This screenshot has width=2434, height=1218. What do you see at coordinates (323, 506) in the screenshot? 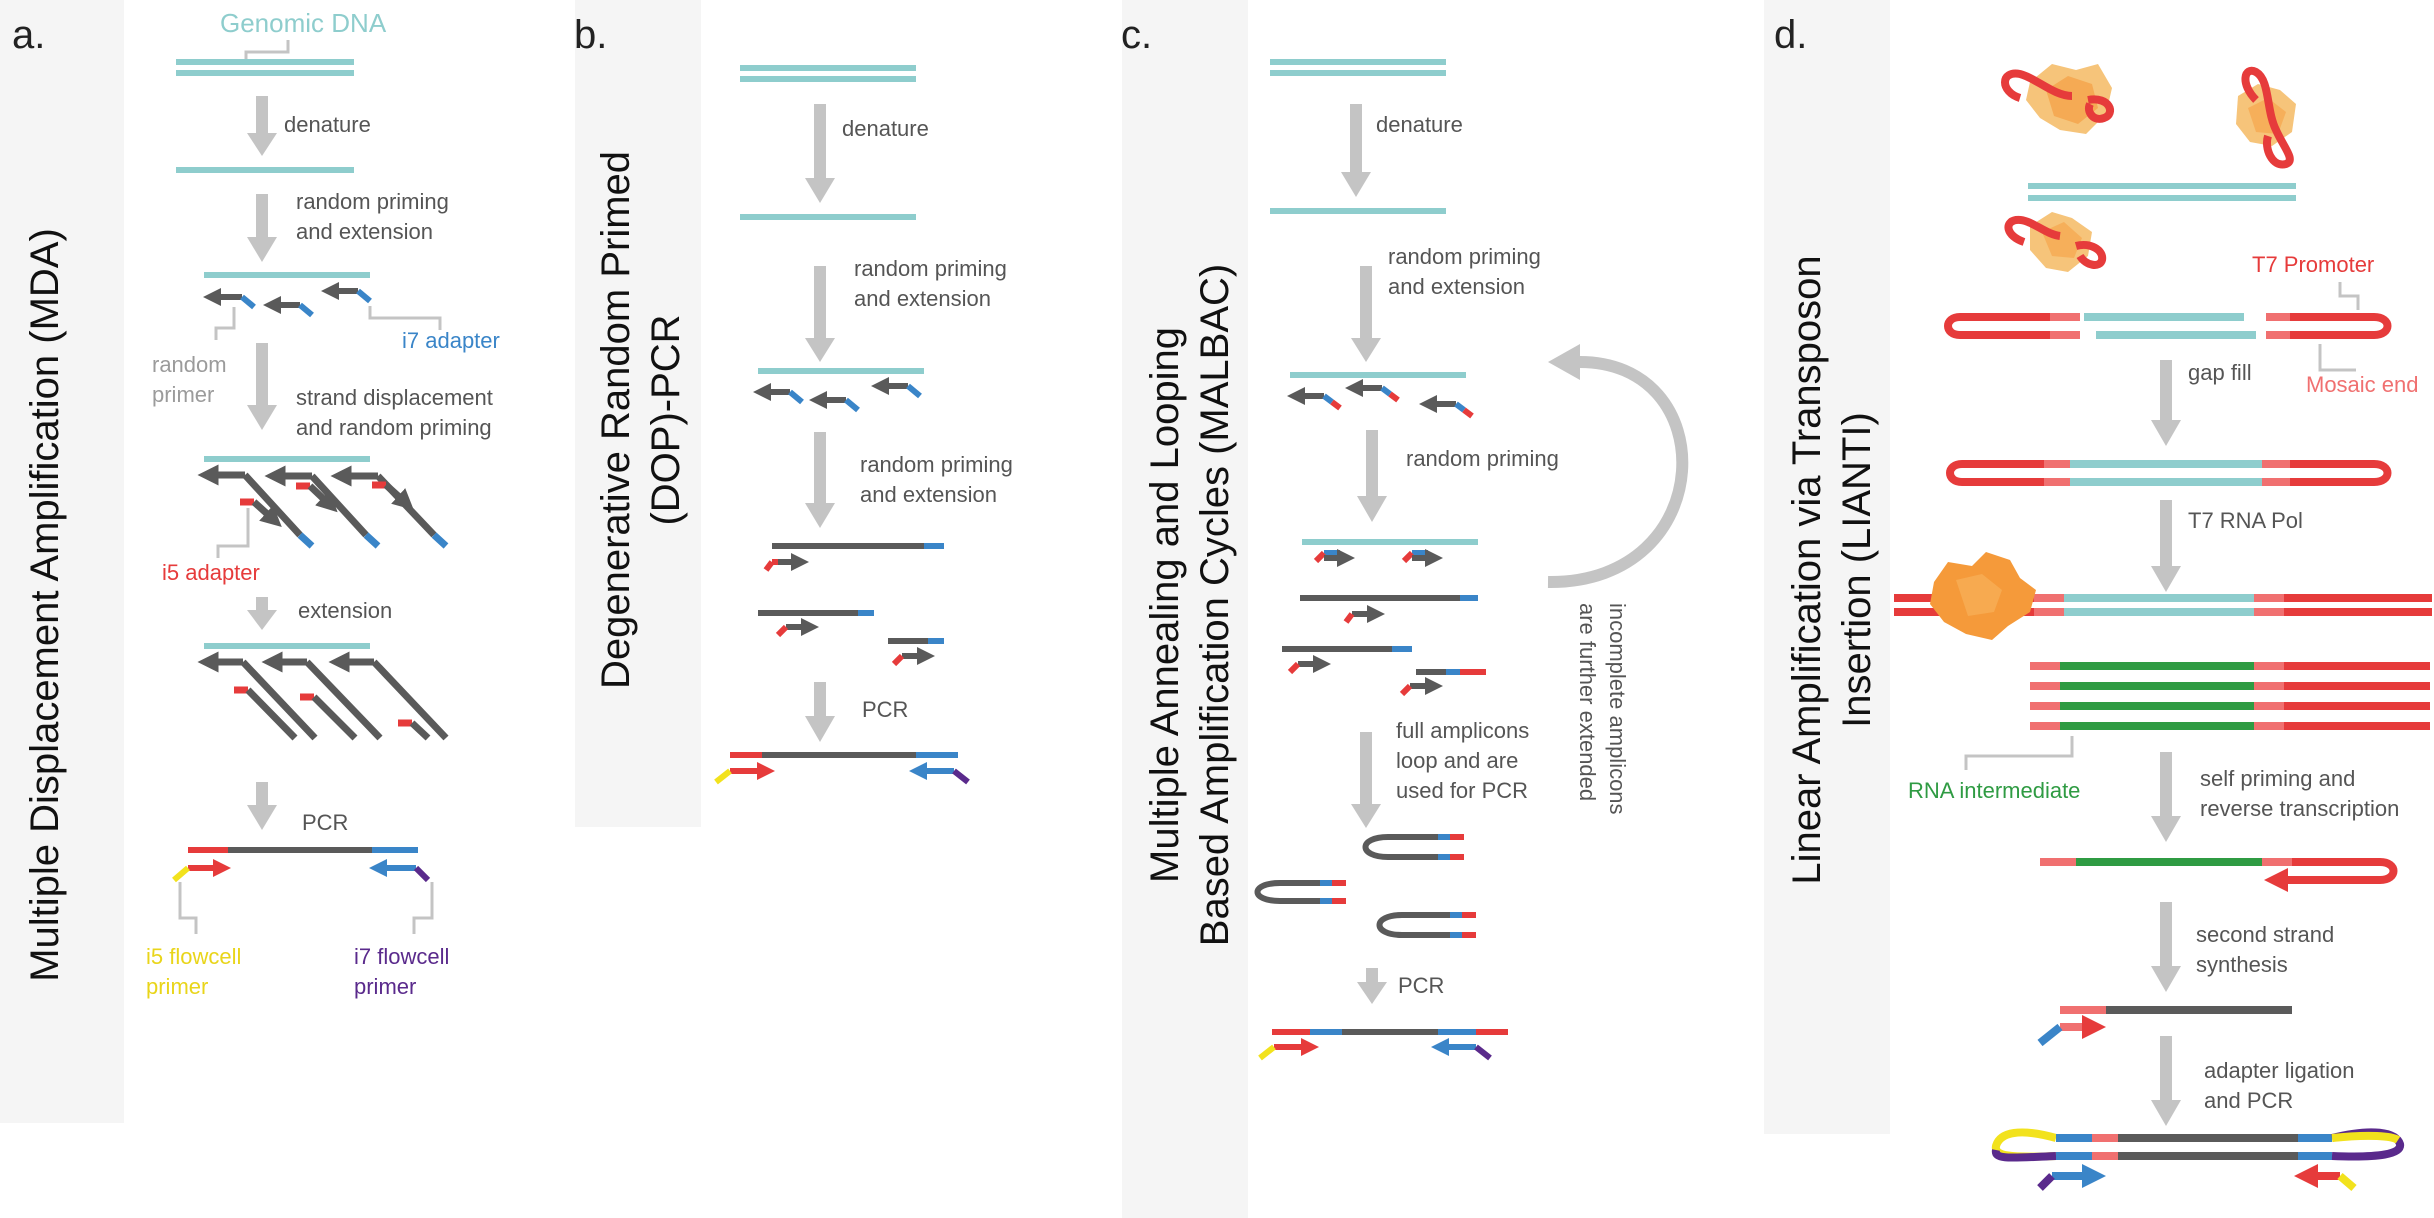
I see `a-displaced-strands` at bounding box center [323, 506].